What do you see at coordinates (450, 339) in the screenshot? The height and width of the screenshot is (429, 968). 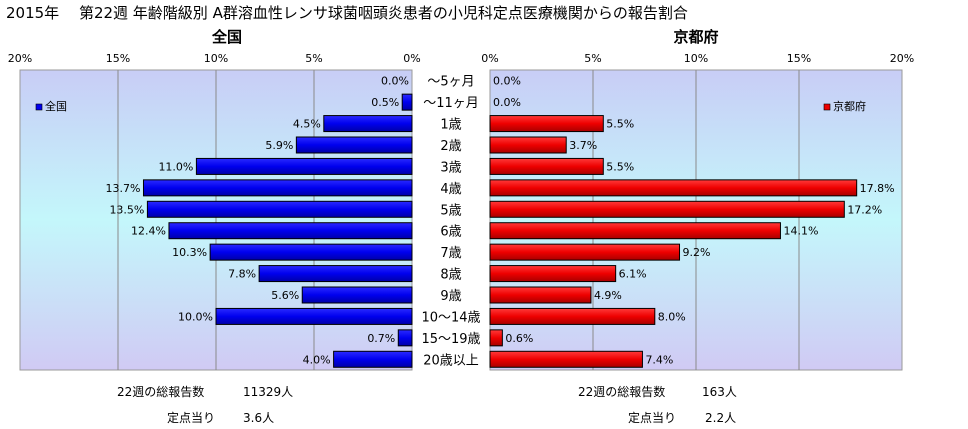 I see `category-label: 15～19歳` at bounding box center [450, 339].